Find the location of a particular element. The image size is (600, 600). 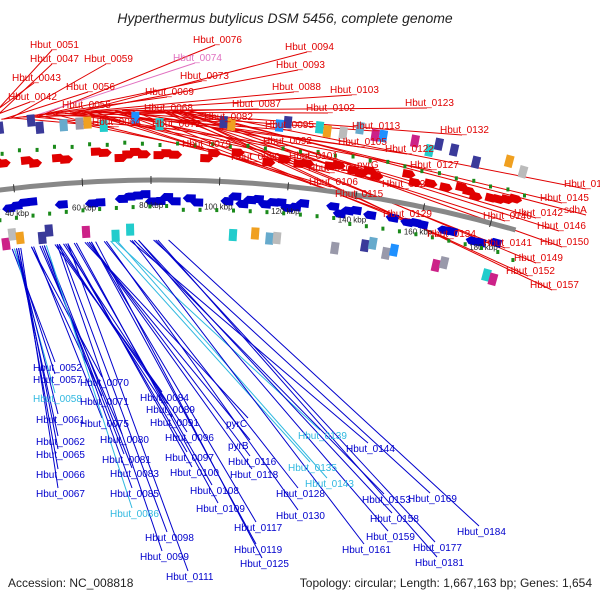

gene-label: Hbut_0103 is located at coordinates (354, 90).